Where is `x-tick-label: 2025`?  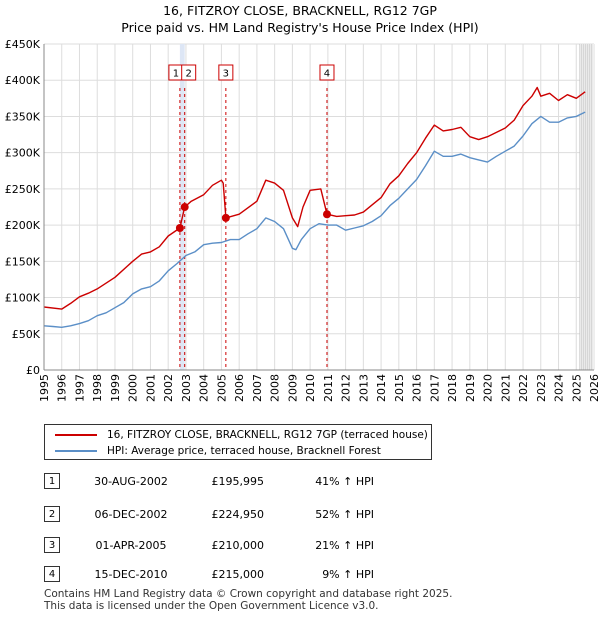
x-tick-label: 2025 is located at coordinates (576, 388).